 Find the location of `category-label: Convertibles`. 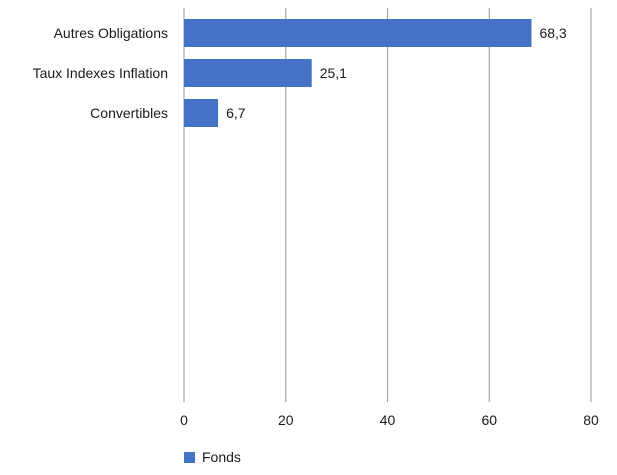

category-label: Convertibles is located at coordinates (129, 113).